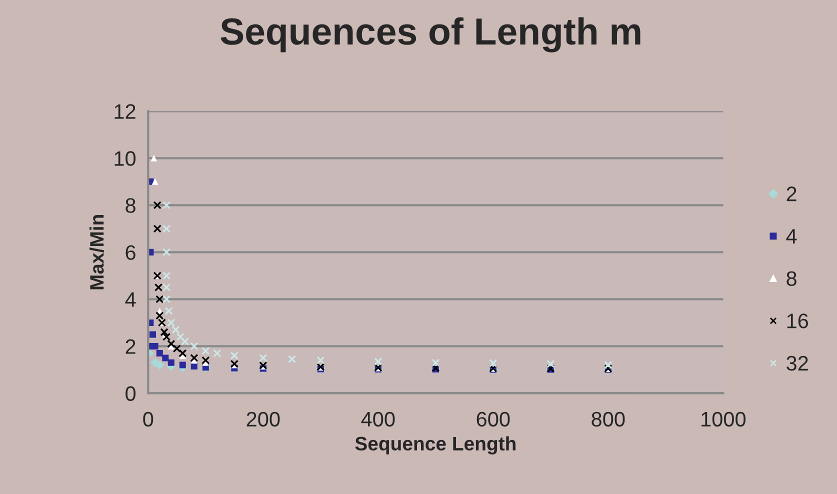 The width and height of the screenshot is (837, 494). What do you see at coordinates (608, 419) in the screenshot?
I see `x-tick-label: 800` at bounding box center [608, 419].